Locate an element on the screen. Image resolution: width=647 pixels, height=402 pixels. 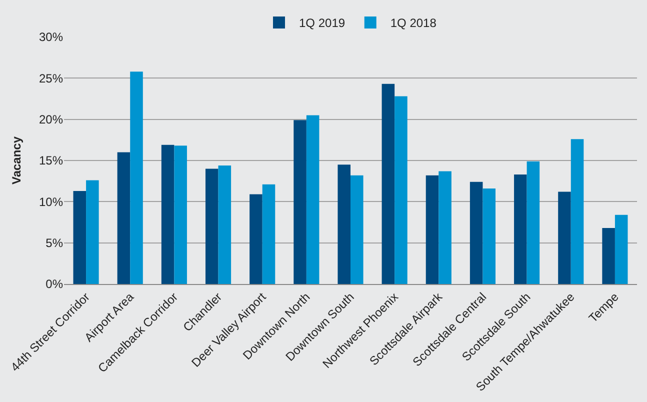
legend-label: 1Q 2018 is located at coordinates (413, 23).